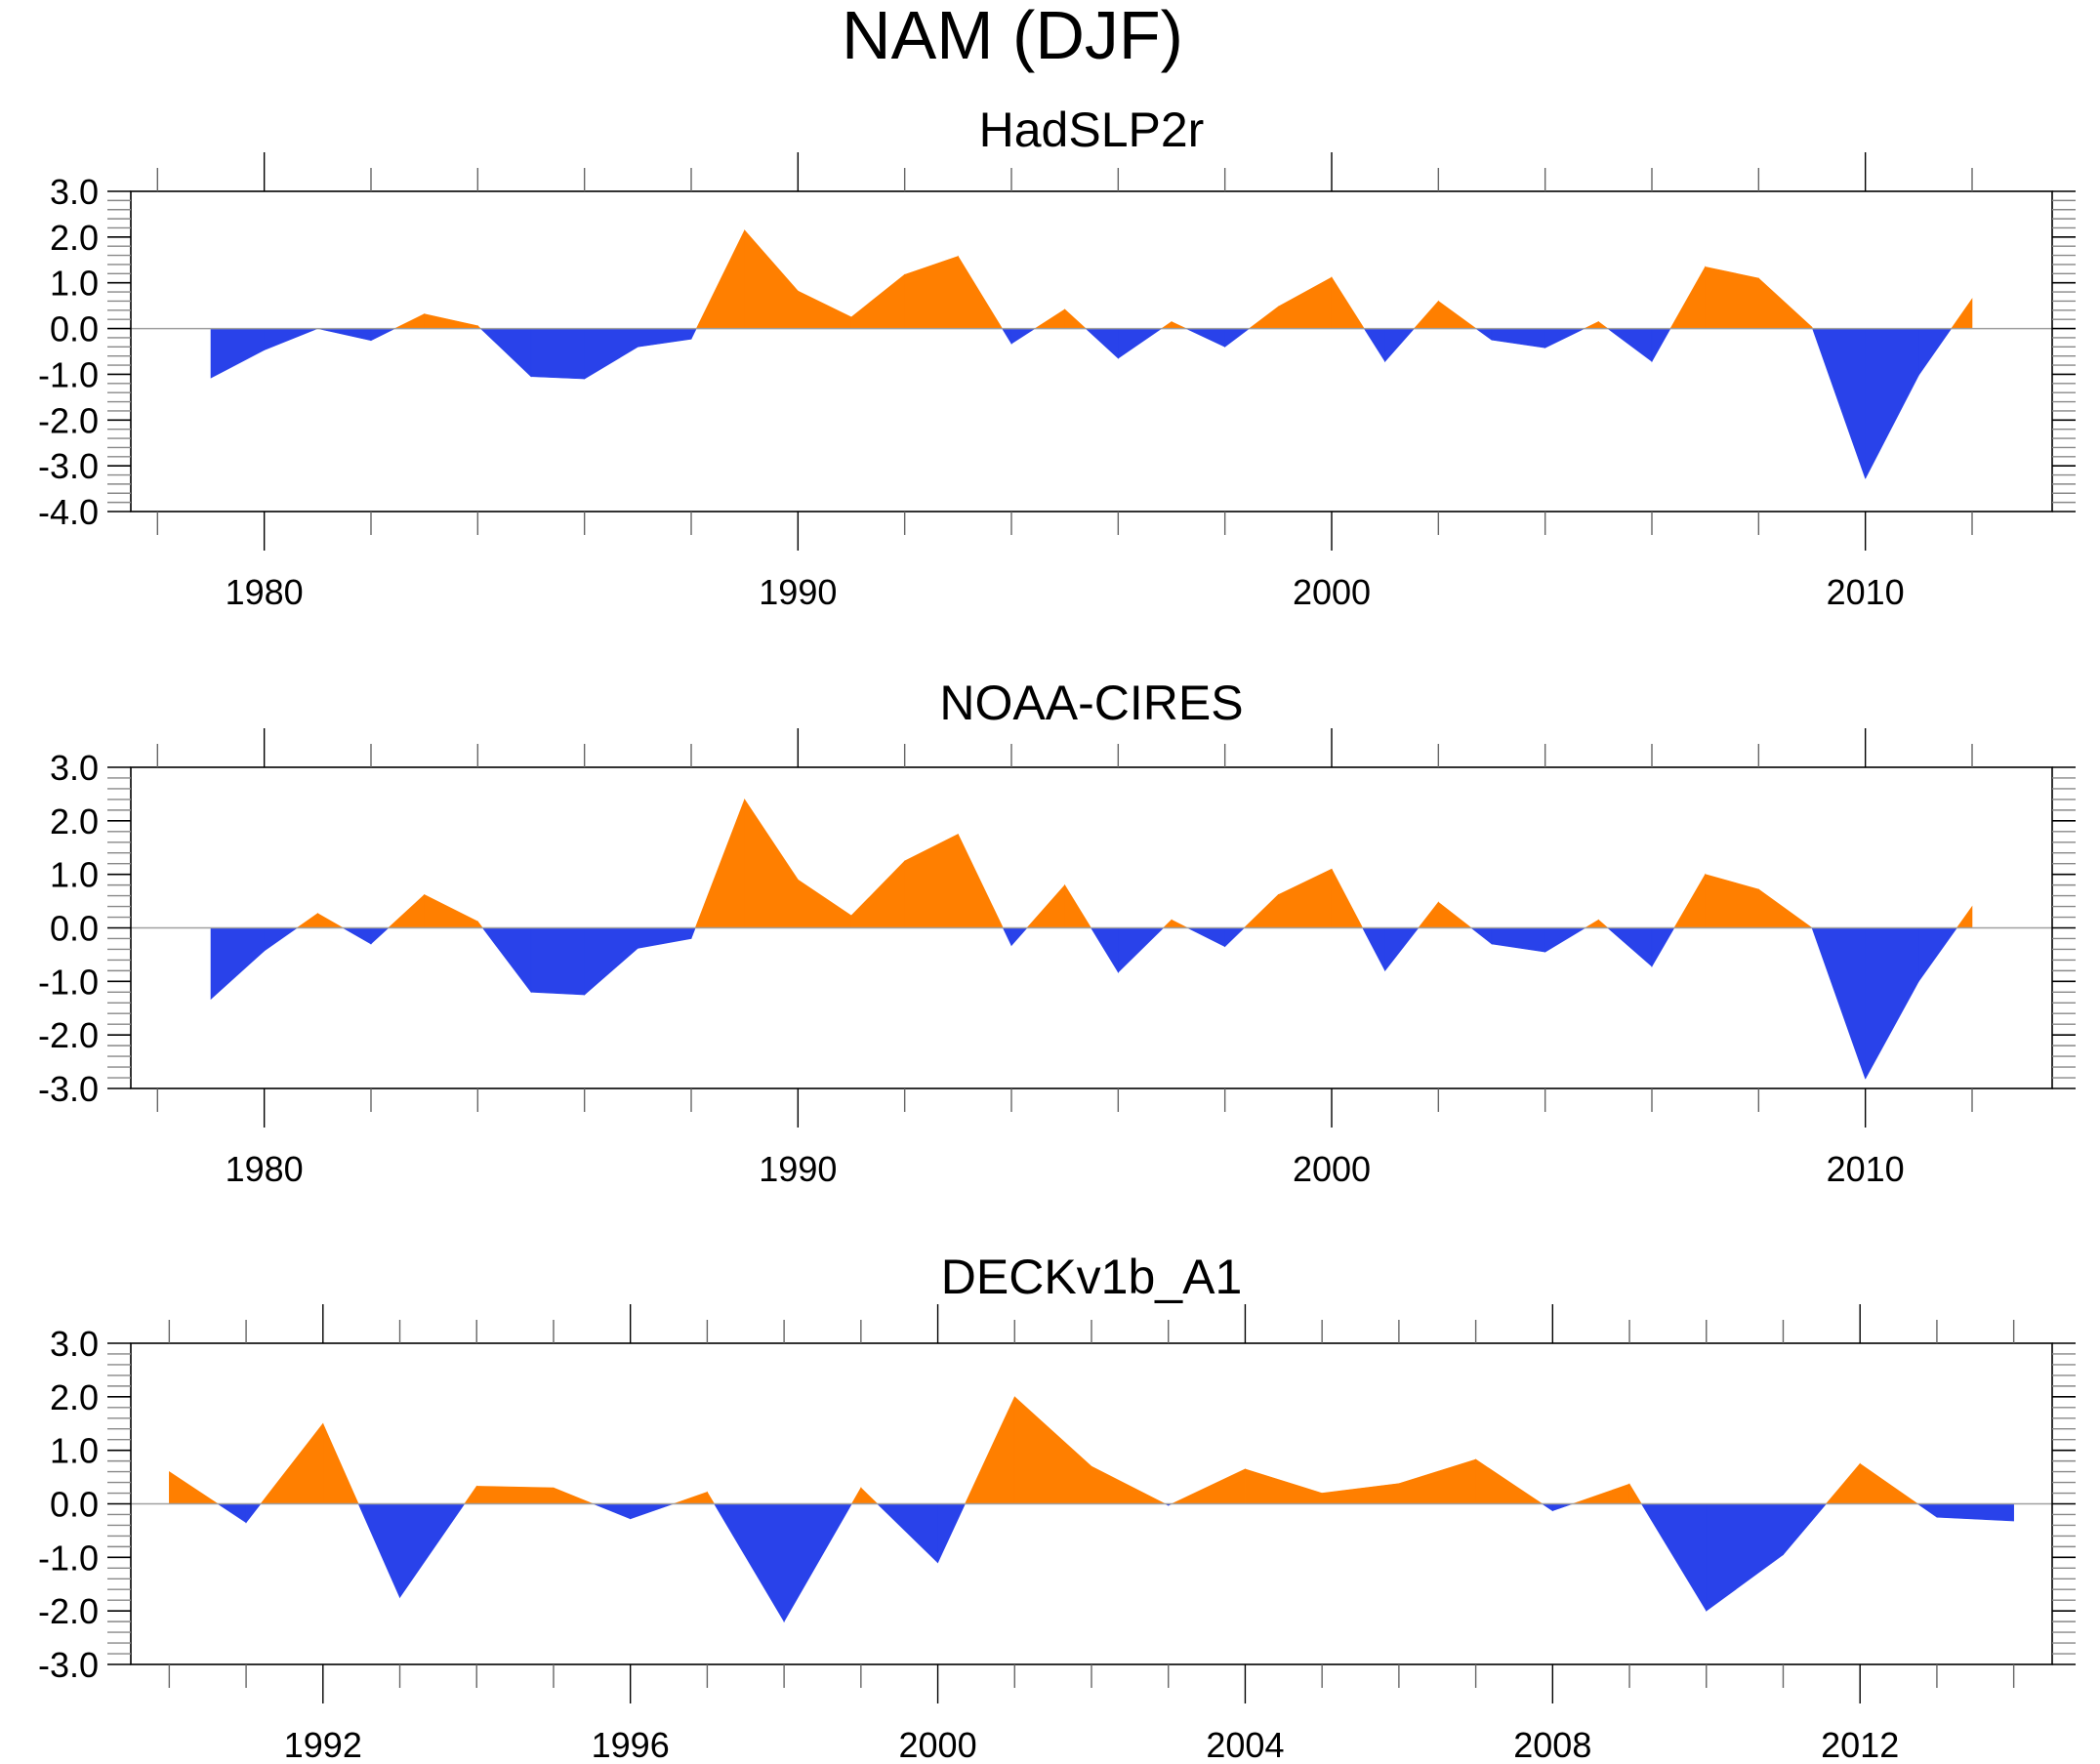  Describe the element at coordinates (631, 1744) in the screenshot. I see `x-tick-label: 1996` at that location.